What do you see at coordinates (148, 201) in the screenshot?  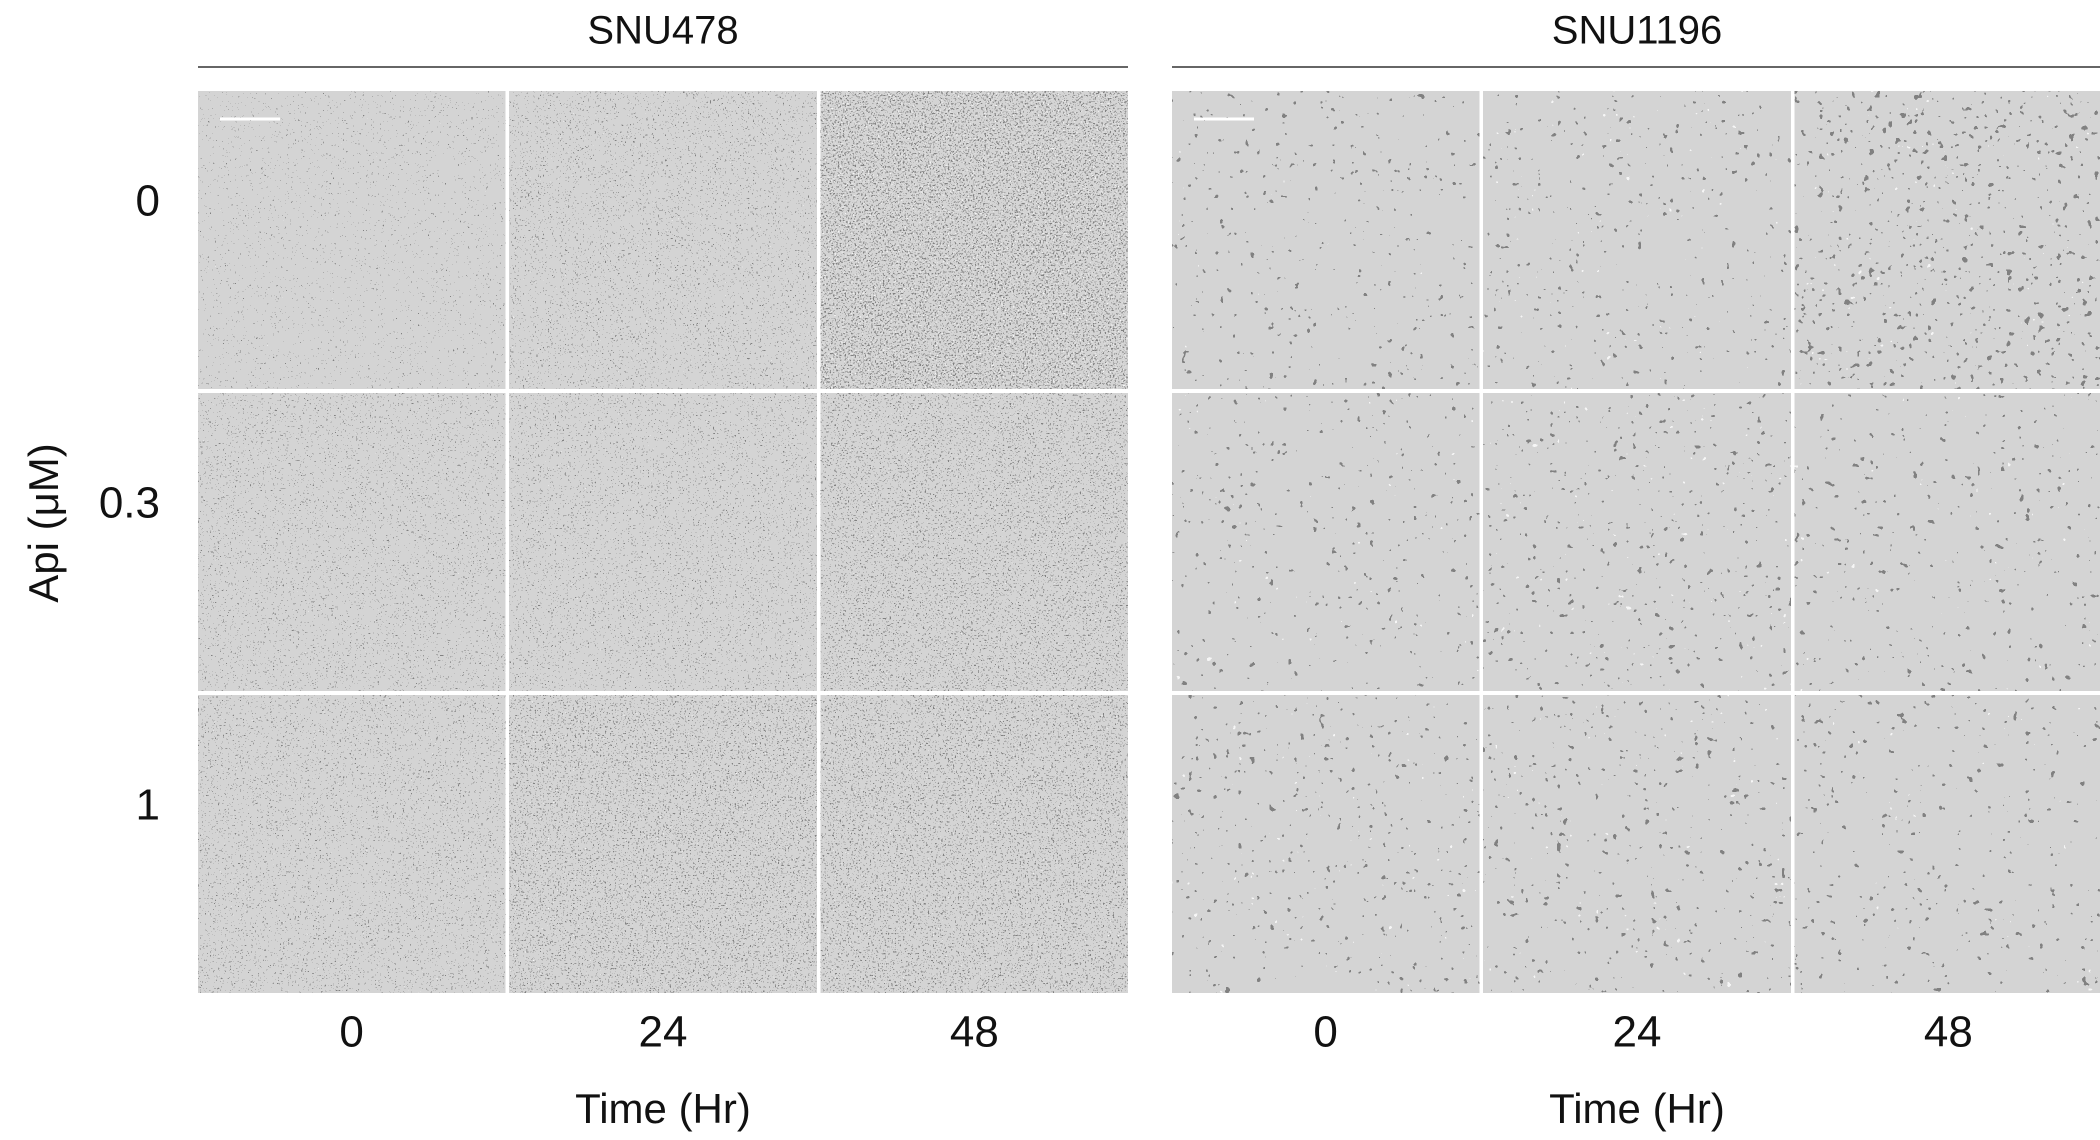 I see `row-label: 0` at bounding box center [148, 201].